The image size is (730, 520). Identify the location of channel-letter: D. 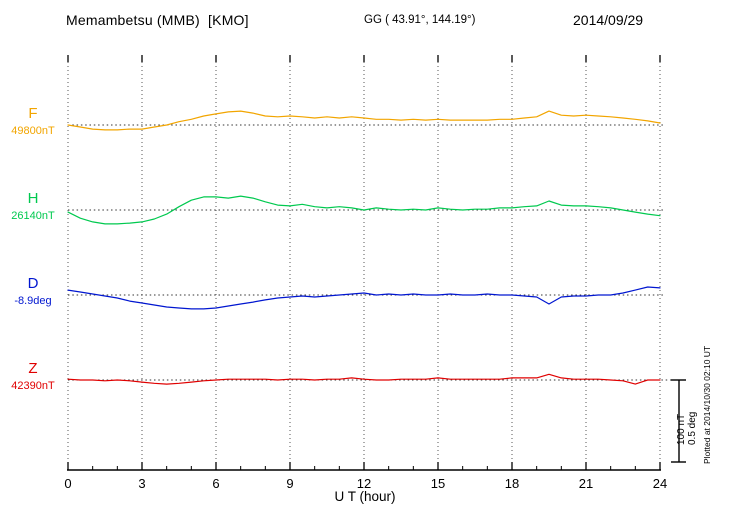
(33, 283).